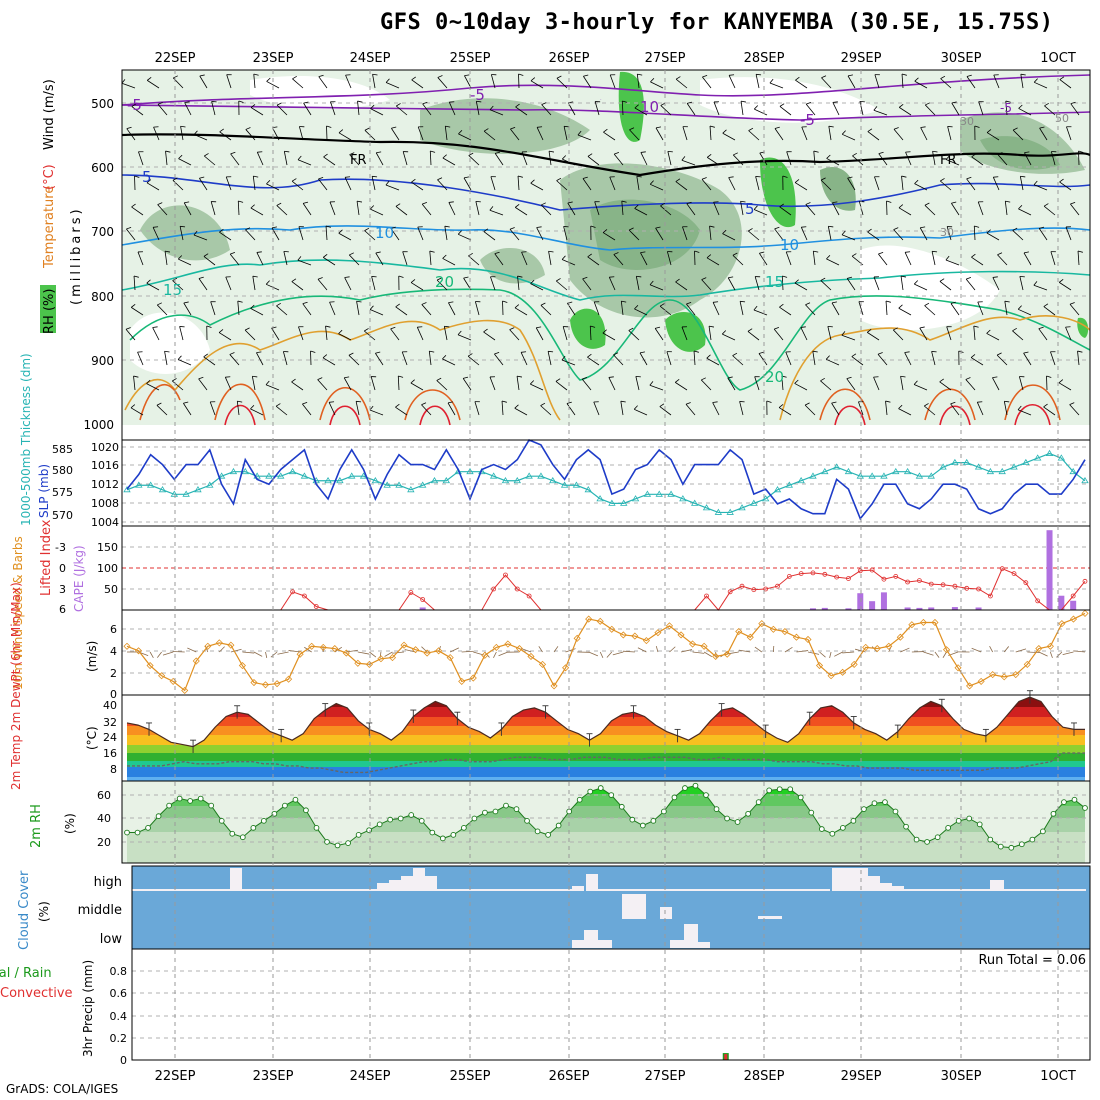 Image resolution: width=1100 pixels, height=1100 pixels. What do you see at coordinates (947, 232) in the screenshot?
I see `contour-label: 30` at bounding box center [947, 232].